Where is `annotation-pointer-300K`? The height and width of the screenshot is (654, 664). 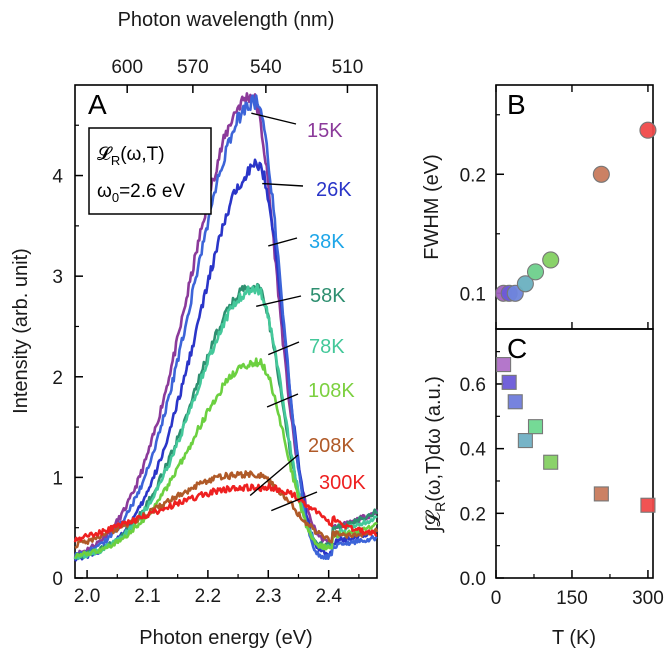 annotation-pointer-300K is located at coordinates (294, 501).